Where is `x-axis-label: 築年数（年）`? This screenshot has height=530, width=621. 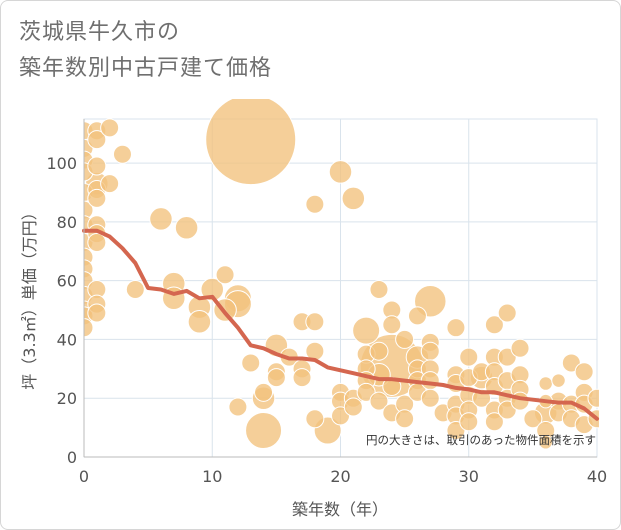 x-axis-label: 築年数（年） is located at coordinates (340, 509).